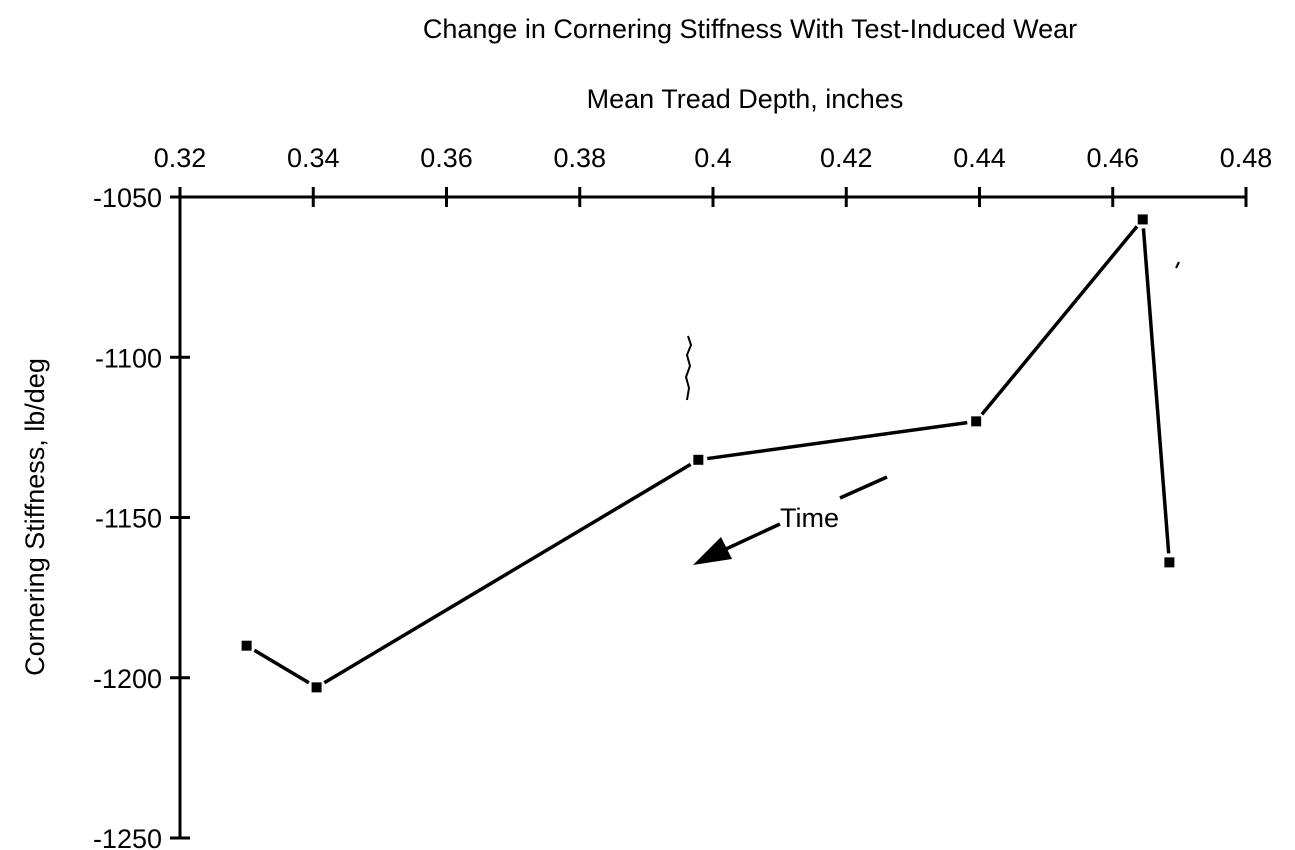 Image resolution: width=1295 pixels, height=850 pixels. Describe the element at coordinates (35, 517) in the screenshot. I see `y-axis-label: Cornering Stiffness, lb/deg` at that location.